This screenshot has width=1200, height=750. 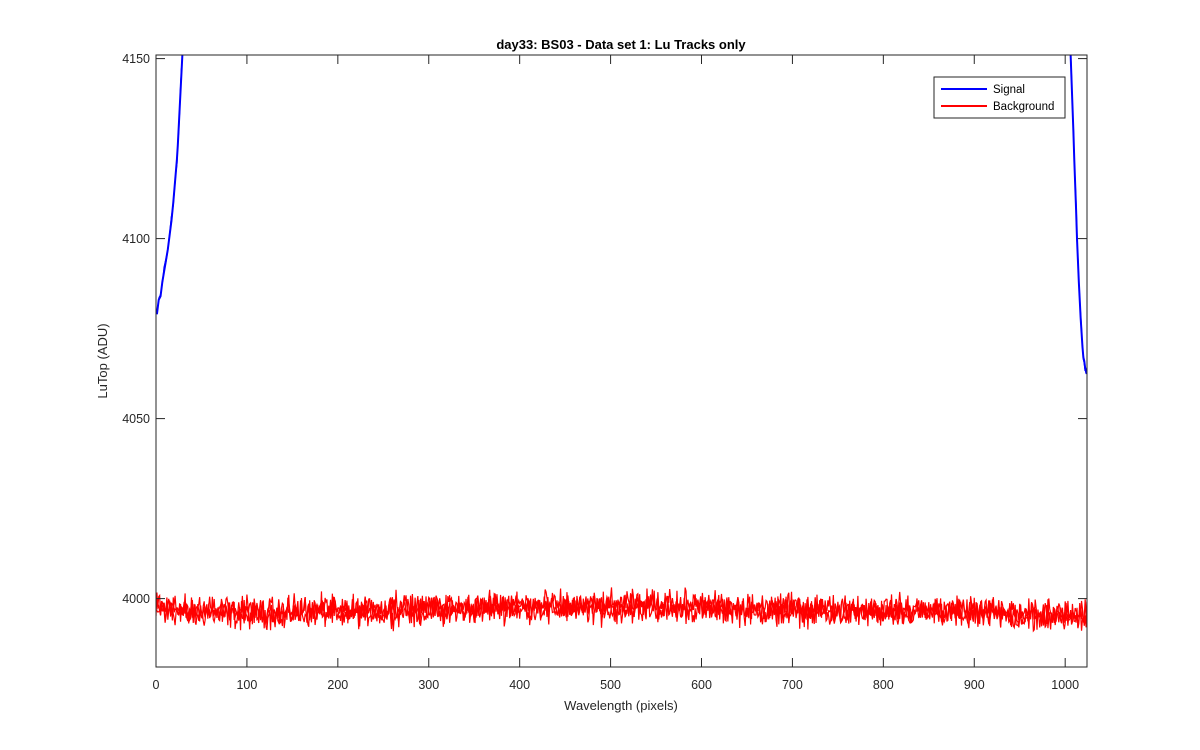 What do you see at coordinates (883, 685) in the screenshot?
I see `x-tick-label: 800` at bounding box center [883, 685].